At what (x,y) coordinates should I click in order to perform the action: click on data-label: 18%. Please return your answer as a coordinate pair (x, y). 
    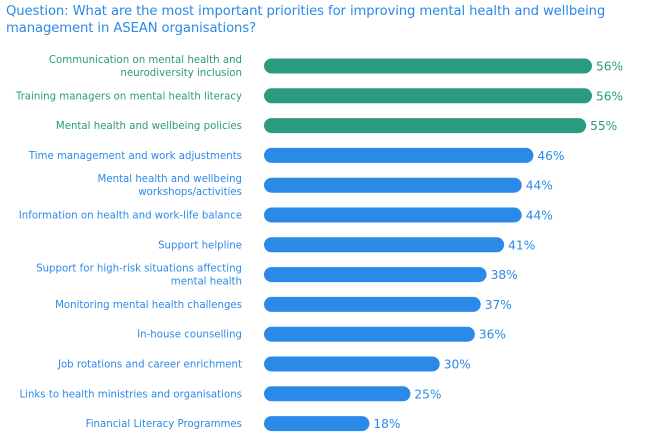
    Looking at the image, I should click on (386, 424).